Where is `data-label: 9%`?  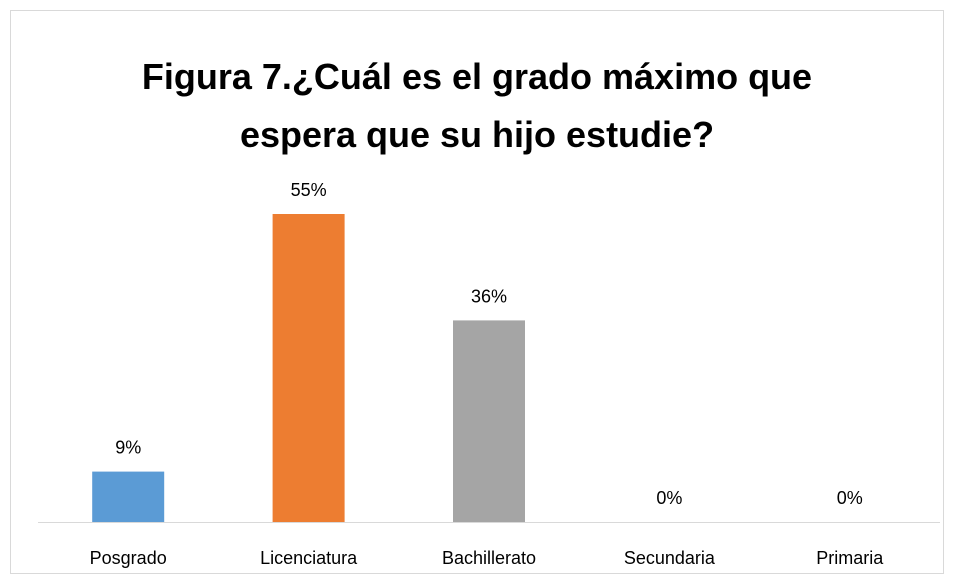
data-label: 9% is located at coordinates (128, 448).